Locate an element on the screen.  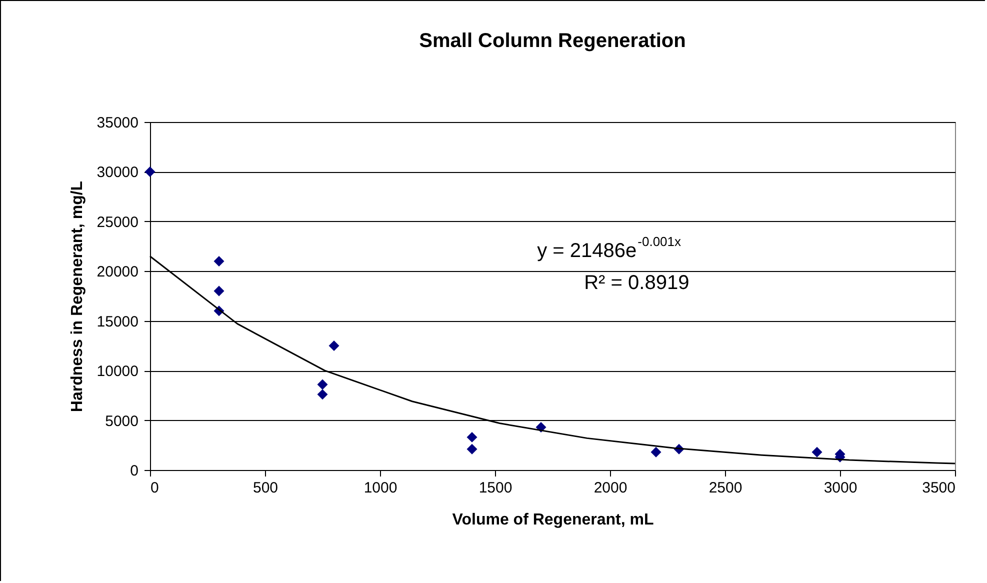
x-tick-label: 2500 is located at coordinates (725, 488).